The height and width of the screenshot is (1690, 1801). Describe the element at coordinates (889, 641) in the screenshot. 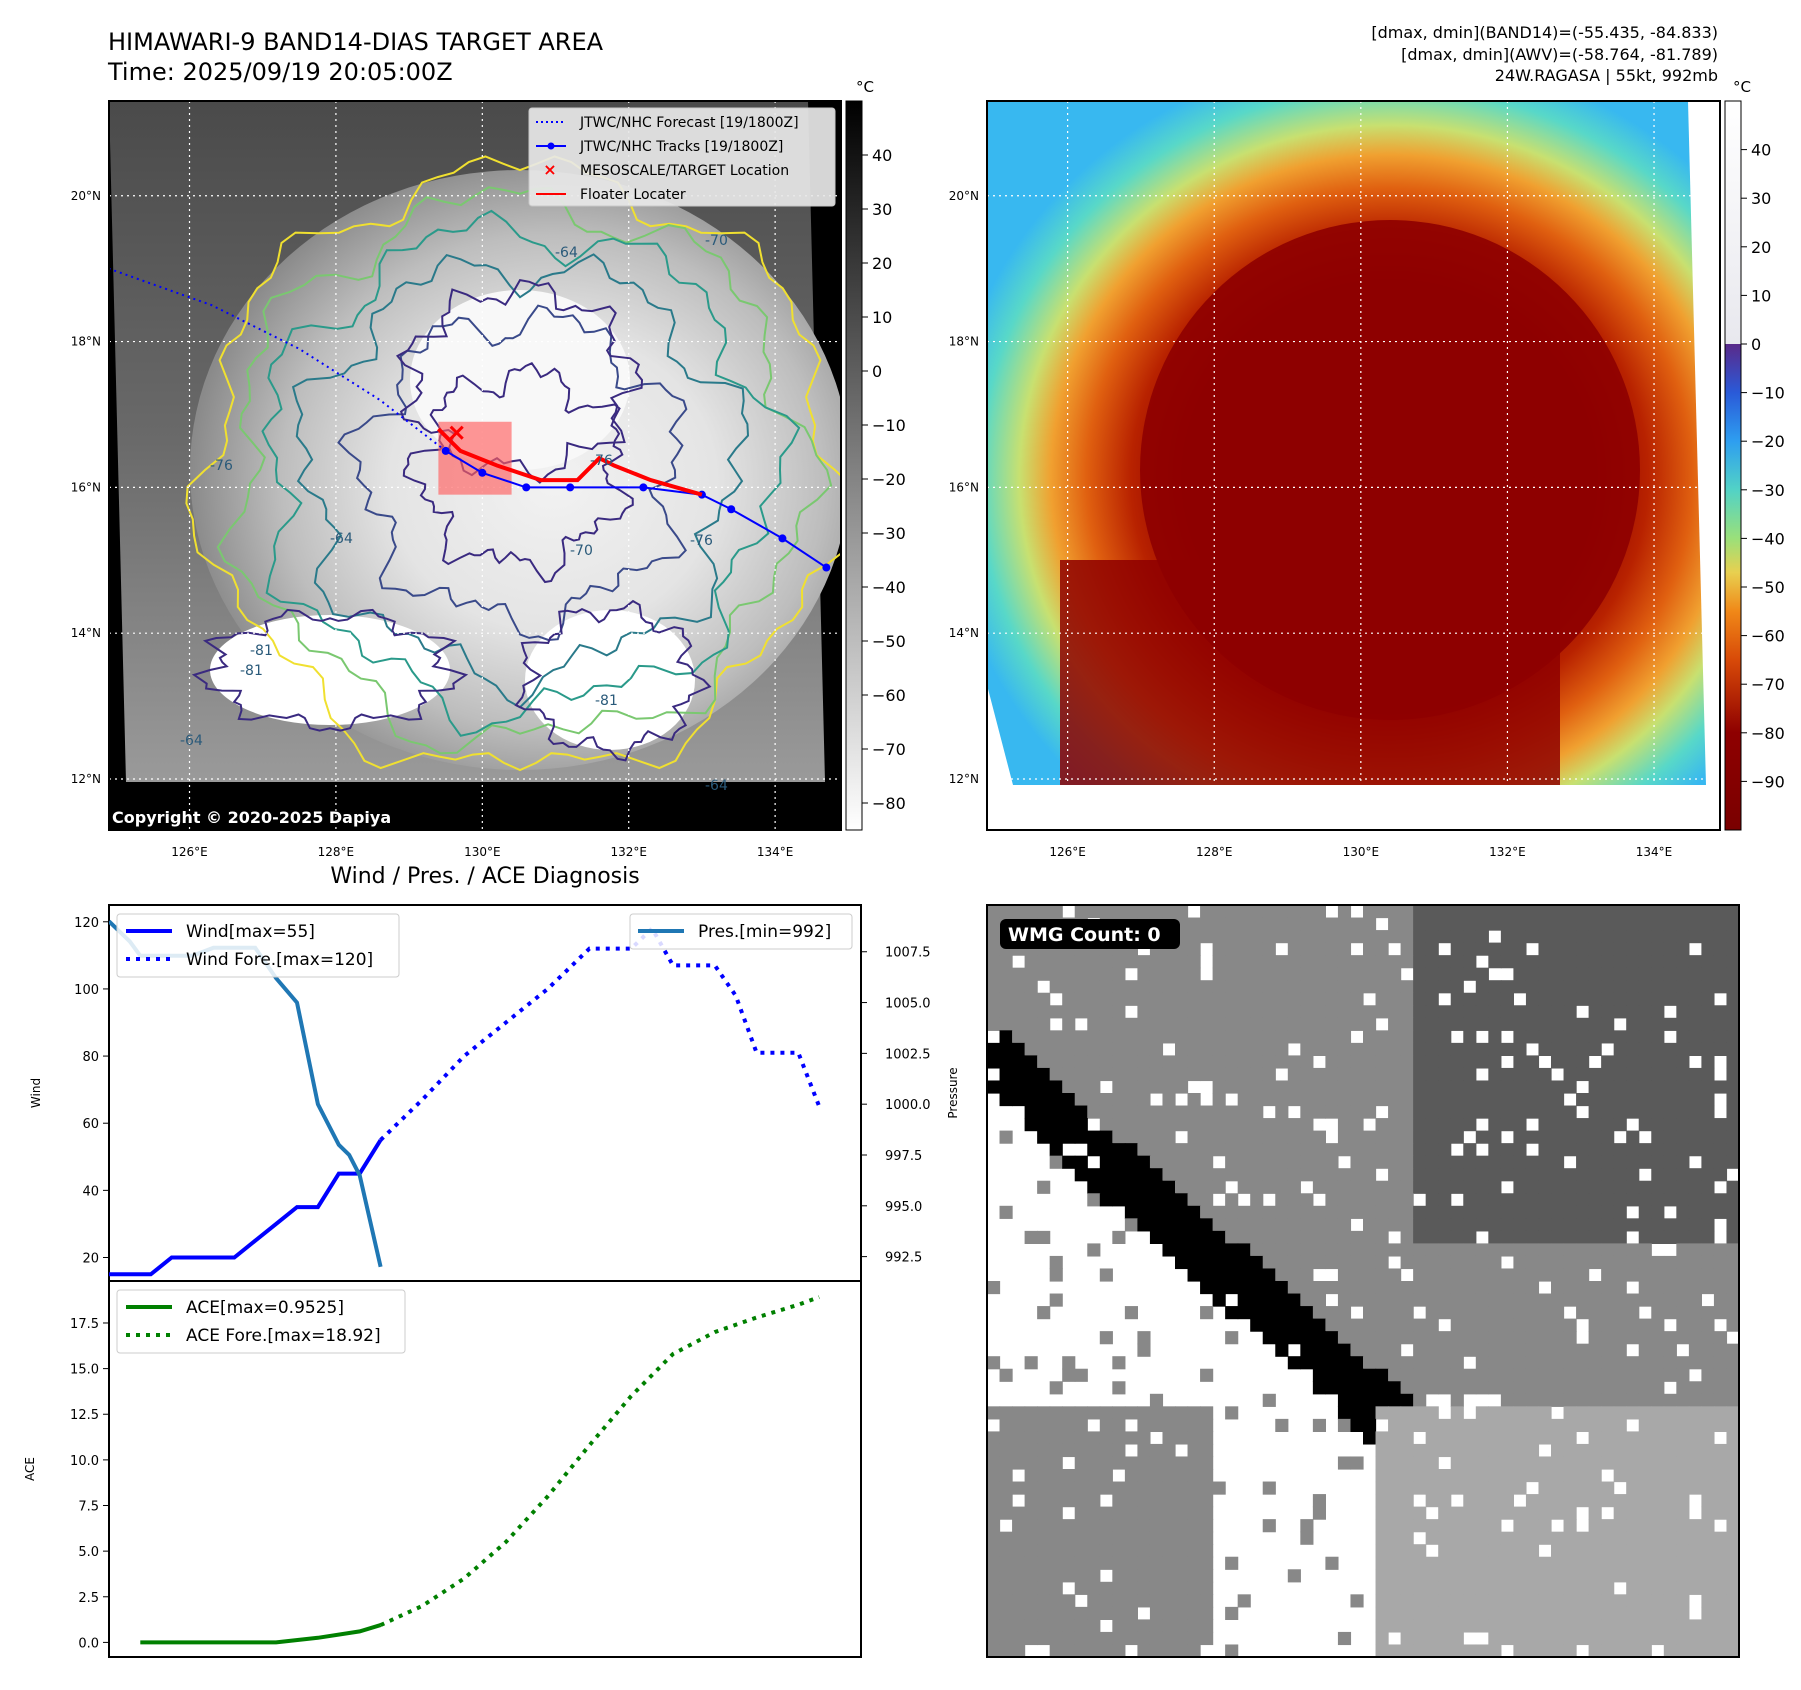

I see `colorbar1-tick-label: −50` at that location.